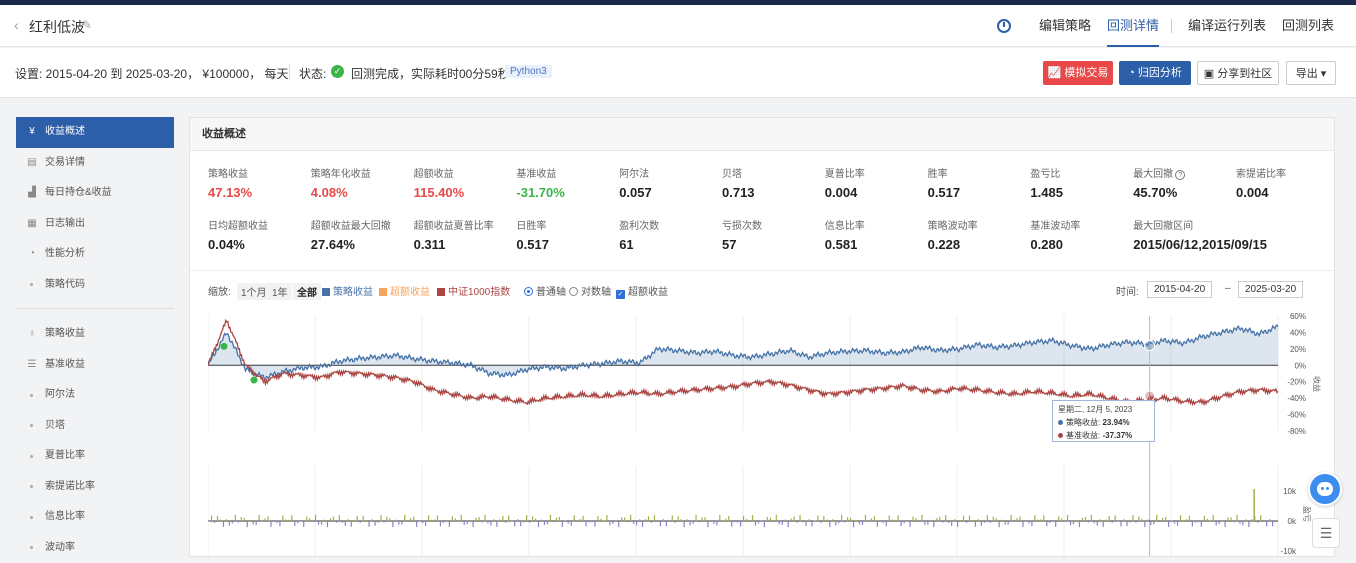 This screenshot has width=1356, height=563. I want to click on help-icon: ?, so click(1180, 175).